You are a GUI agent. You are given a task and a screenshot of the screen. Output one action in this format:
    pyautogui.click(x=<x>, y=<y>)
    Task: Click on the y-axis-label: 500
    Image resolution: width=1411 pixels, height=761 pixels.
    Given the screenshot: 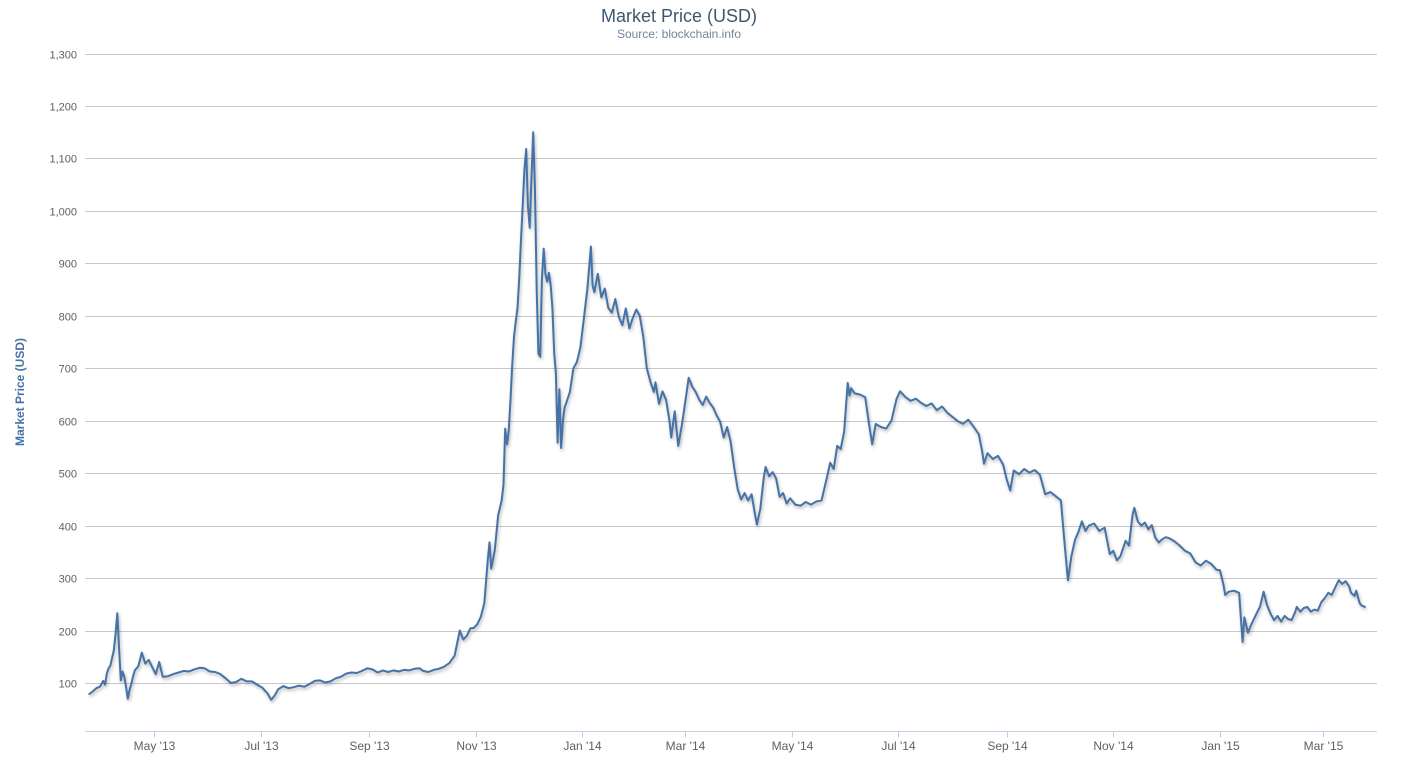 What is the action you would take?
    pyautogui.click(x=68, y=475)
    